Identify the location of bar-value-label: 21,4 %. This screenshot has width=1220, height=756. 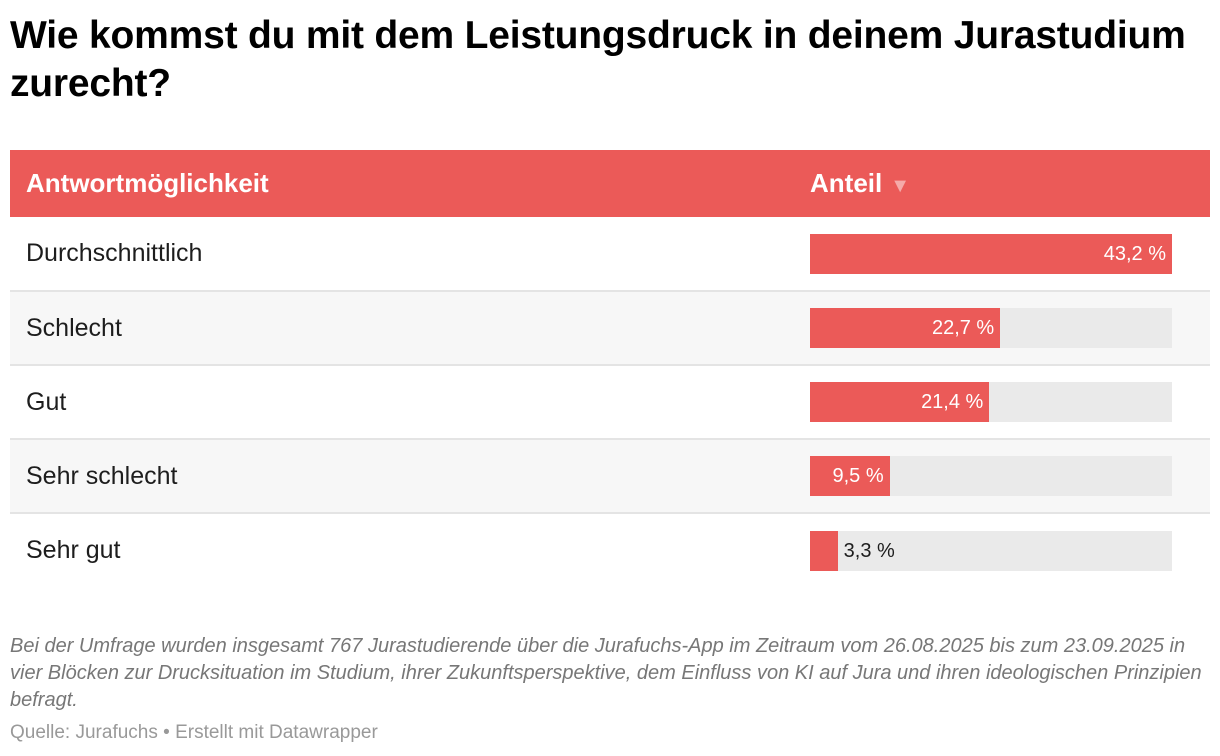
(952, 402).